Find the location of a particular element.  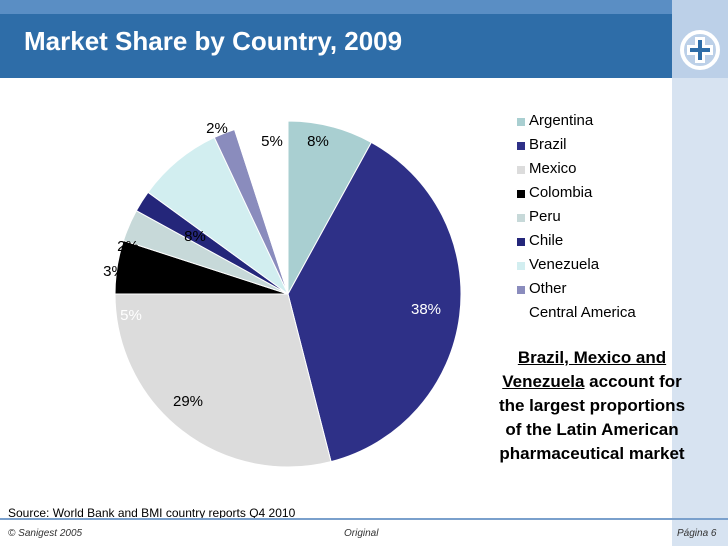

pie-label-mexico: 29% is located at coordinates (188, 401).